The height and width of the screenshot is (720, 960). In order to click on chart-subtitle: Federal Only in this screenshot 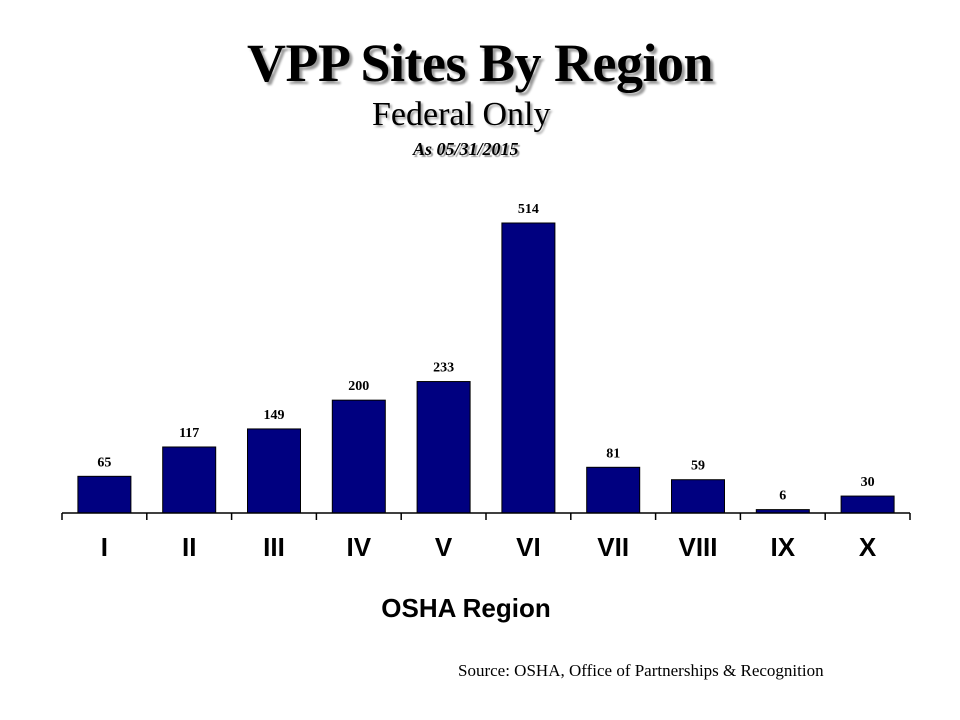, I will do `click(461, 114)`.